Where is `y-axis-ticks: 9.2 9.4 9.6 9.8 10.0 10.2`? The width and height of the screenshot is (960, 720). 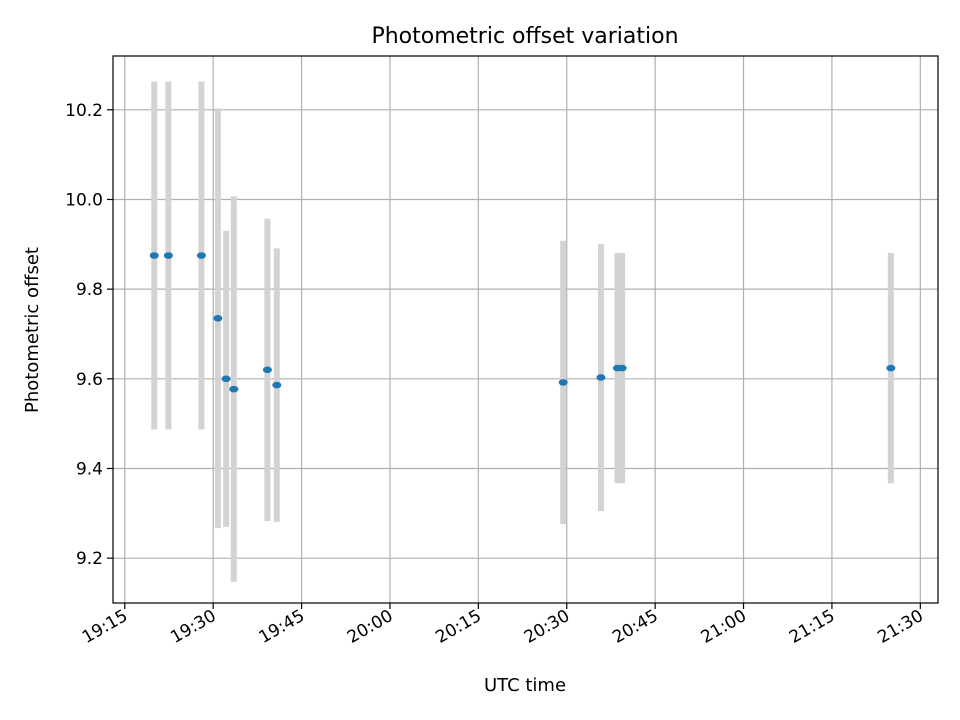
y-axis-ticks: 9.2 9.4 9.6 9.8 10.0 10.2 is located at coordinates (89, 335).